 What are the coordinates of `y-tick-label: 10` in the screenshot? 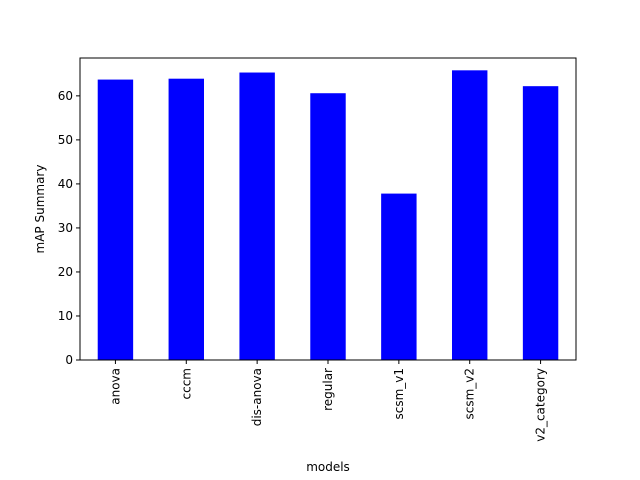 It's located at (65, 316).